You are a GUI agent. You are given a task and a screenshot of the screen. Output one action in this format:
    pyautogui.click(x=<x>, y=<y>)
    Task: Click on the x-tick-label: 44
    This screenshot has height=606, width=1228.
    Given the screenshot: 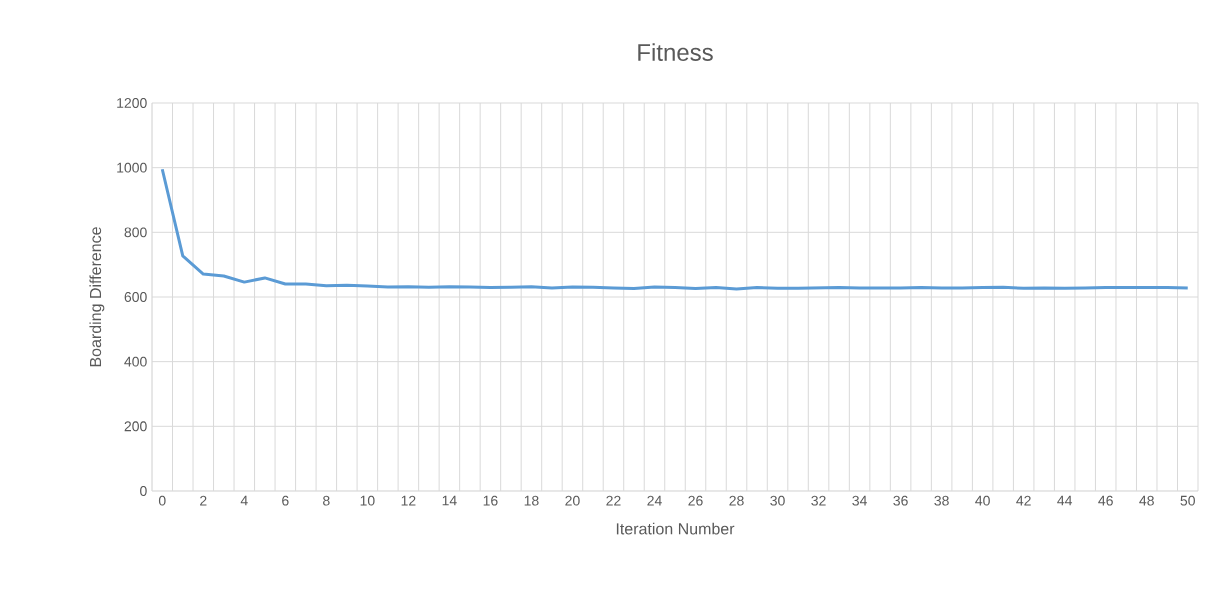 What is the action you would take?
    pyautogui.click(x=1065, y=500)
    